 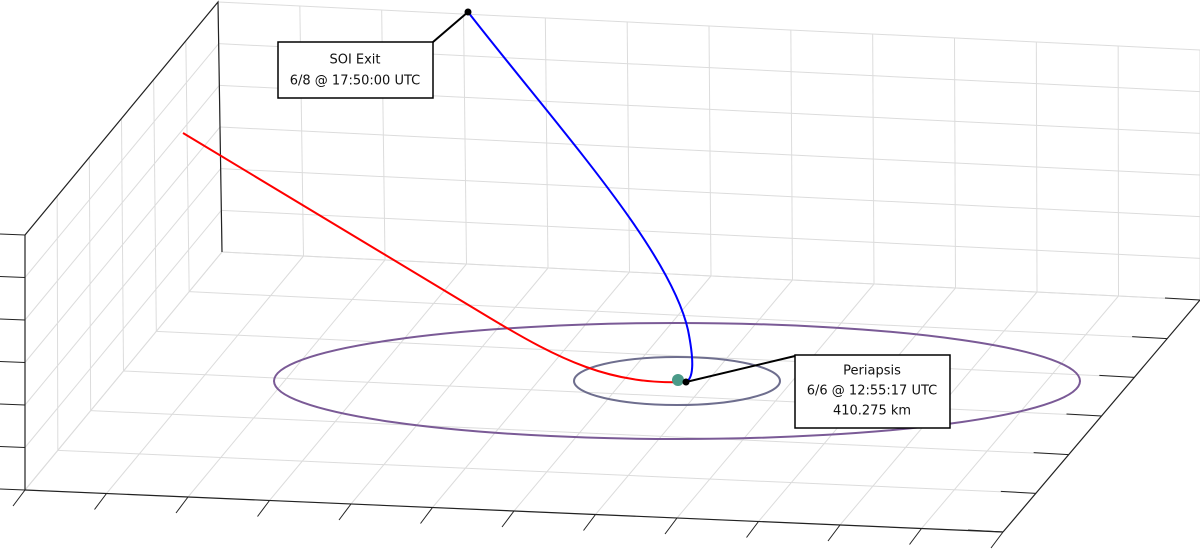 I want to click on annotation-text: 6/8 @ 17:50:00 UTC, so click(x=355, y=81).